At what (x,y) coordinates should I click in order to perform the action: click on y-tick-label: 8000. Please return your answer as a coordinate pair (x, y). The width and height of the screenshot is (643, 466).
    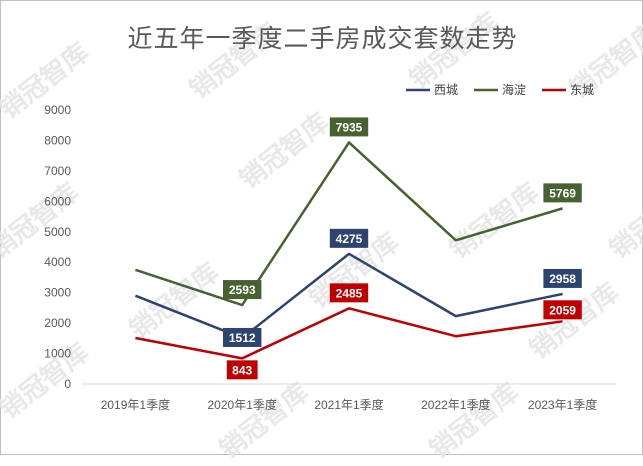
    Looking at the image, I should click on (57, 140).